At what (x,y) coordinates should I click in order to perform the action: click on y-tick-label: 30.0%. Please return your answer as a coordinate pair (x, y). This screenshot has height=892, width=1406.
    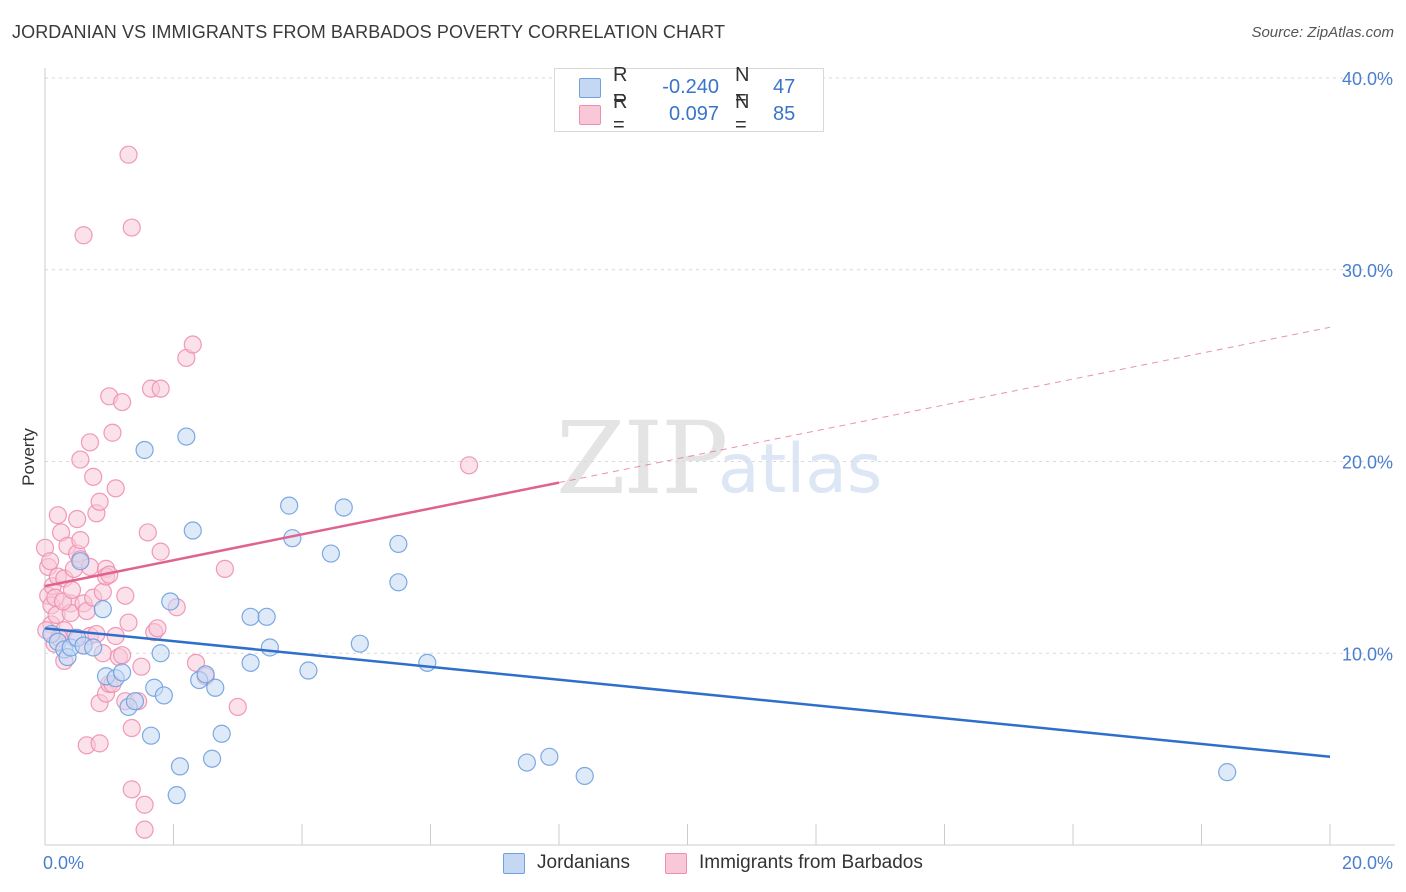
    Looking at the image, I should click on (1367, 271).